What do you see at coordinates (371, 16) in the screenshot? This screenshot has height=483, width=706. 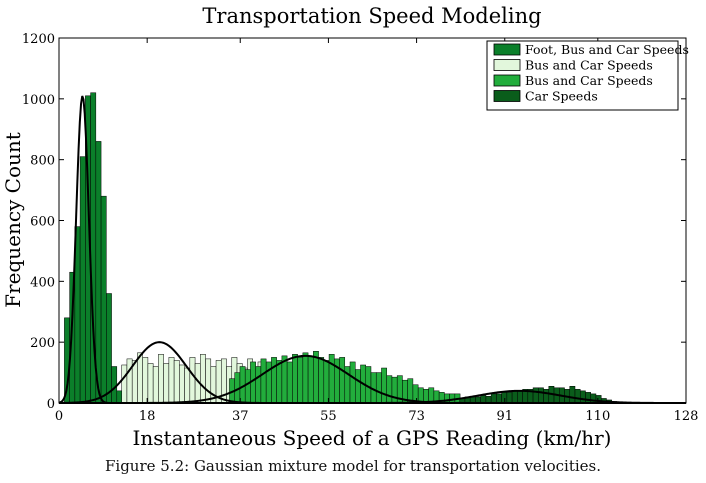 I see `chart-title: Transportation Speed Modeling` at bounding box center [371, 16].